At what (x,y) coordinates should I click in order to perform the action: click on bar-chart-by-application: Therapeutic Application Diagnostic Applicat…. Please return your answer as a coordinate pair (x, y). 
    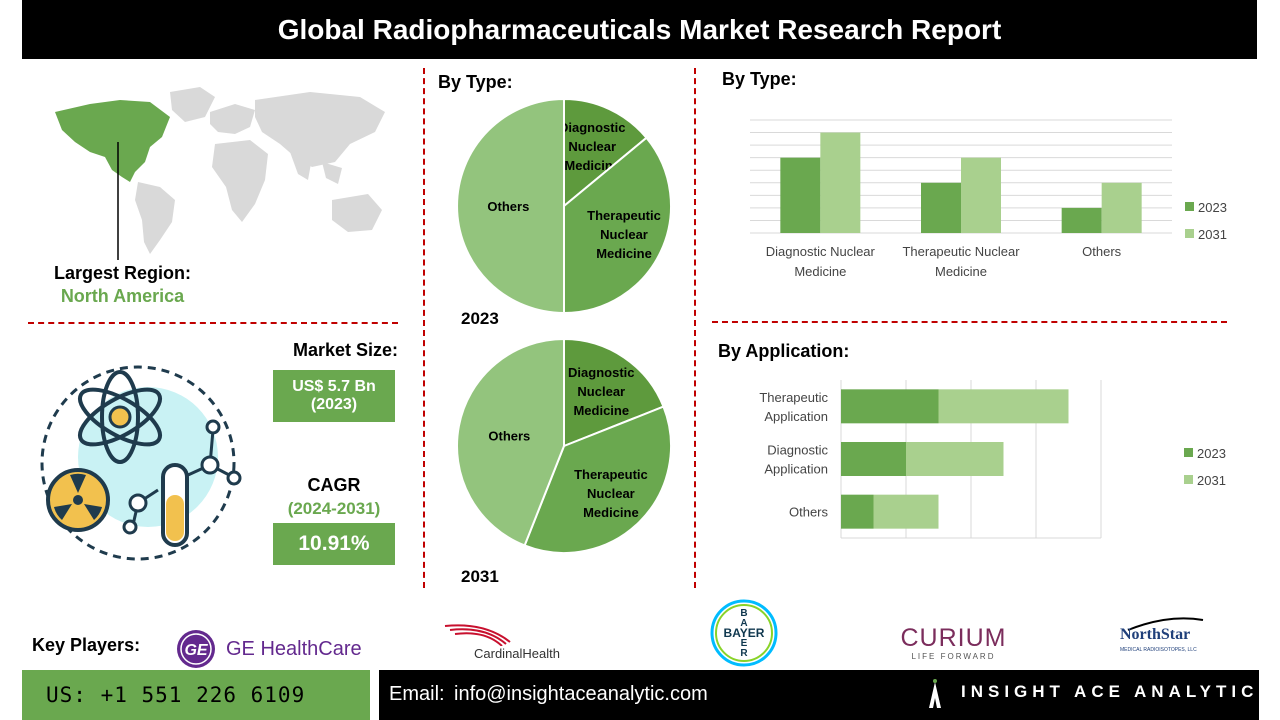
    Looking at the image, I should click on (990, 458).